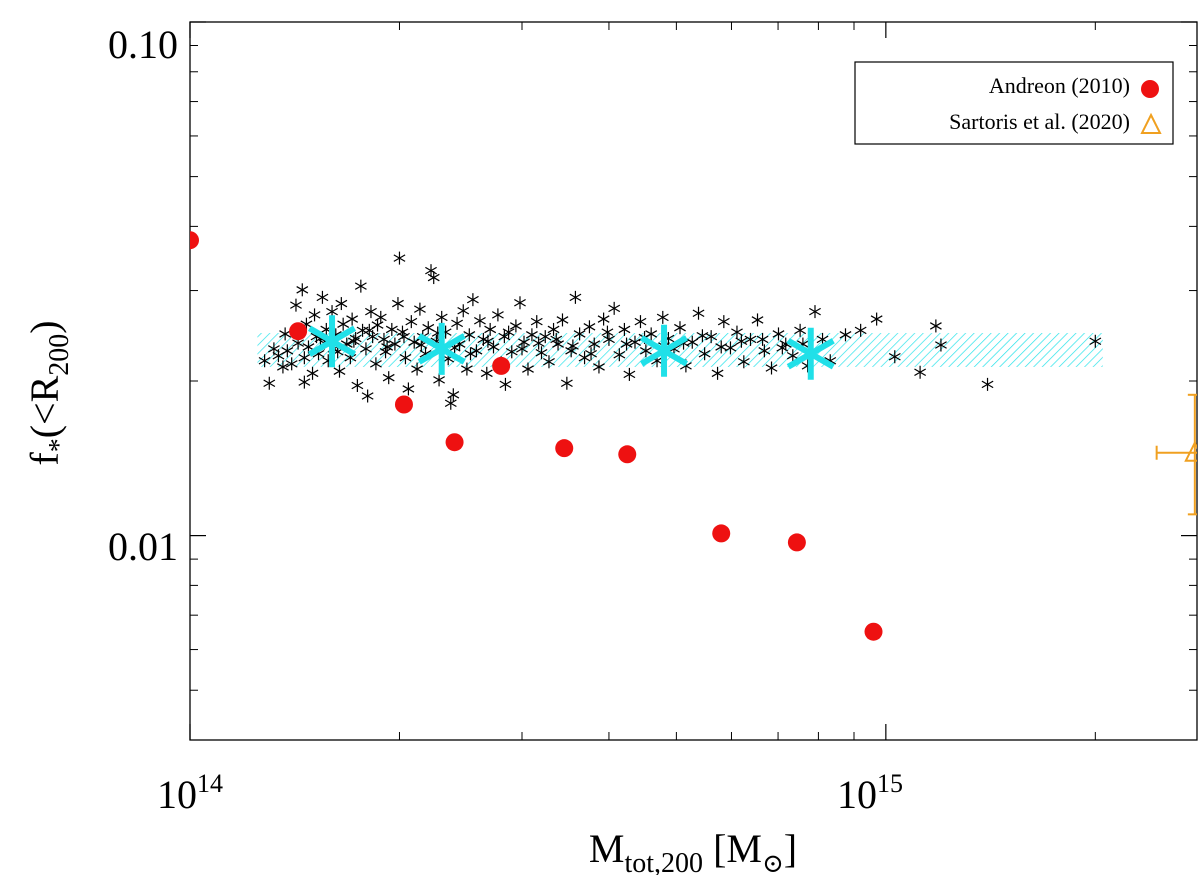 Image resolution: width=1200 pixels, height=875 pixels. I want to click on legend-box, so click(1014, 103).